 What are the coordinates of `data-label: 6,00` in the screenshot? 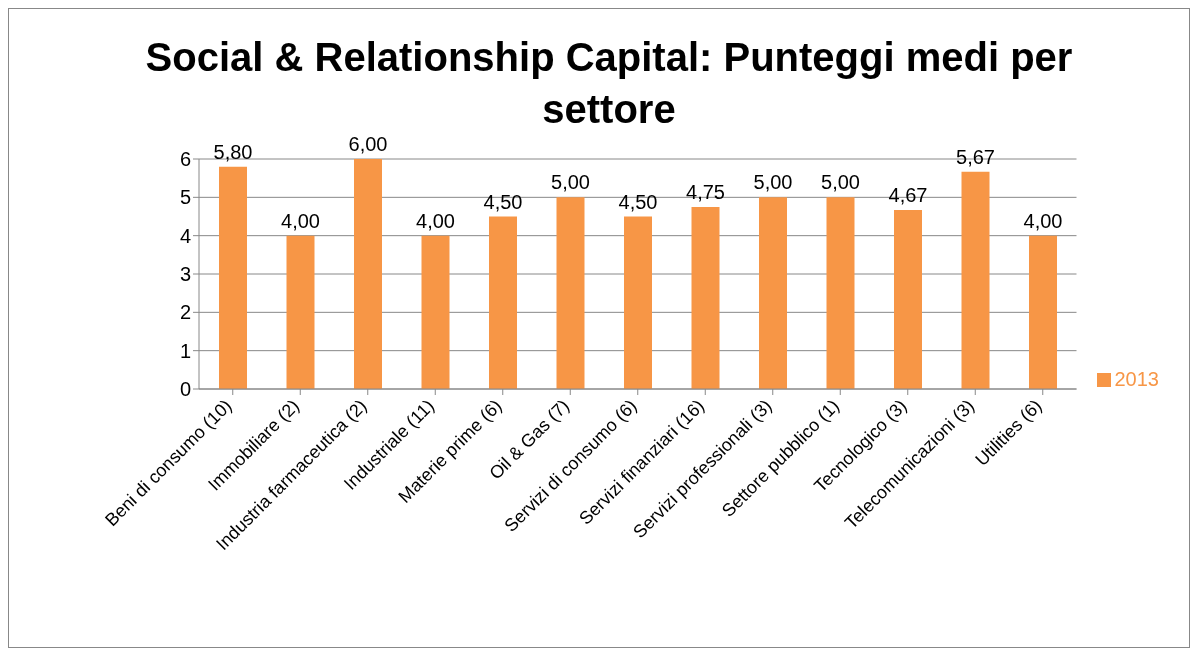 It's located at (368, 144).